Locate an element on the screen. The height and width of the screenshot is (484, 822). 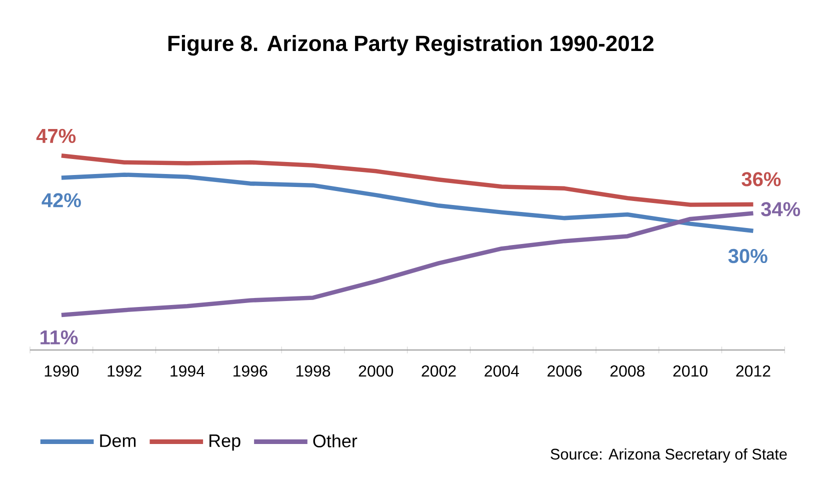
legend-label: Rep is located at coordinates (225, 442).